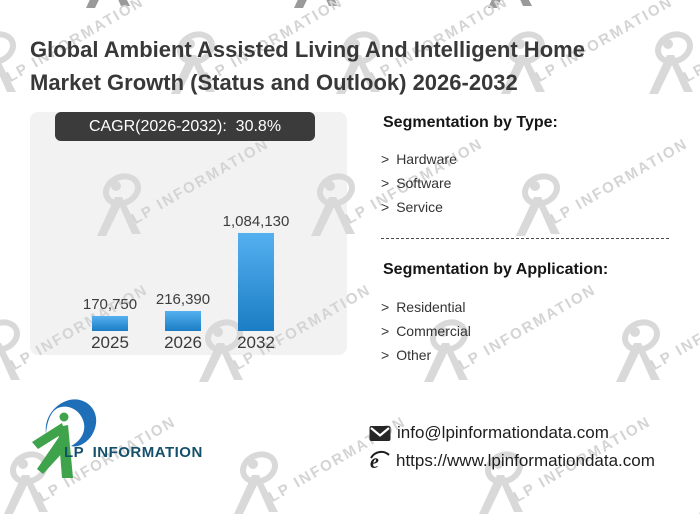  What do you see at coordinates (531, 207) in the screenshot?
I see `list-item: > Service` at bounding box center [531, 207].